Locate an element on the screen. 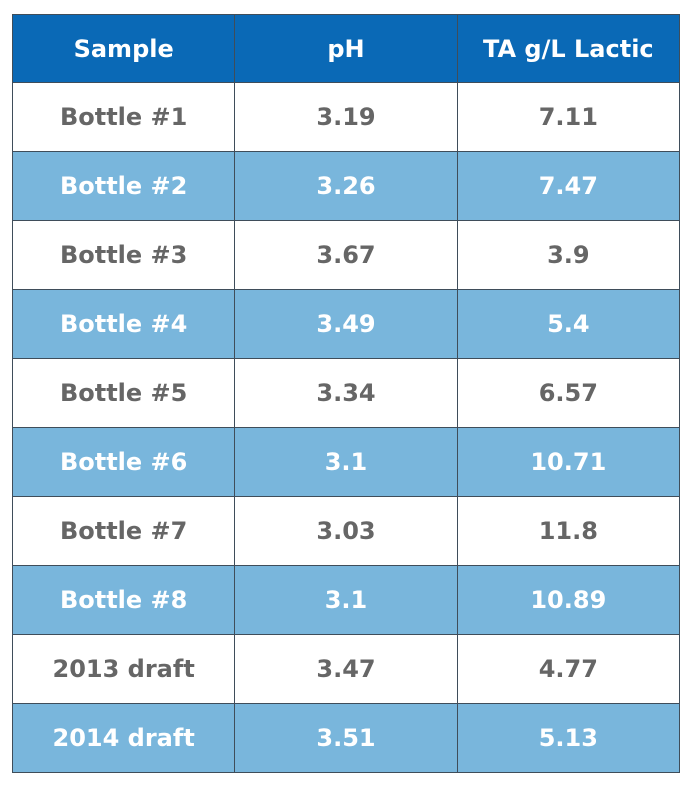  table-row: Bottle #7 3.03 11.8 is located at coordinates (346, 531).